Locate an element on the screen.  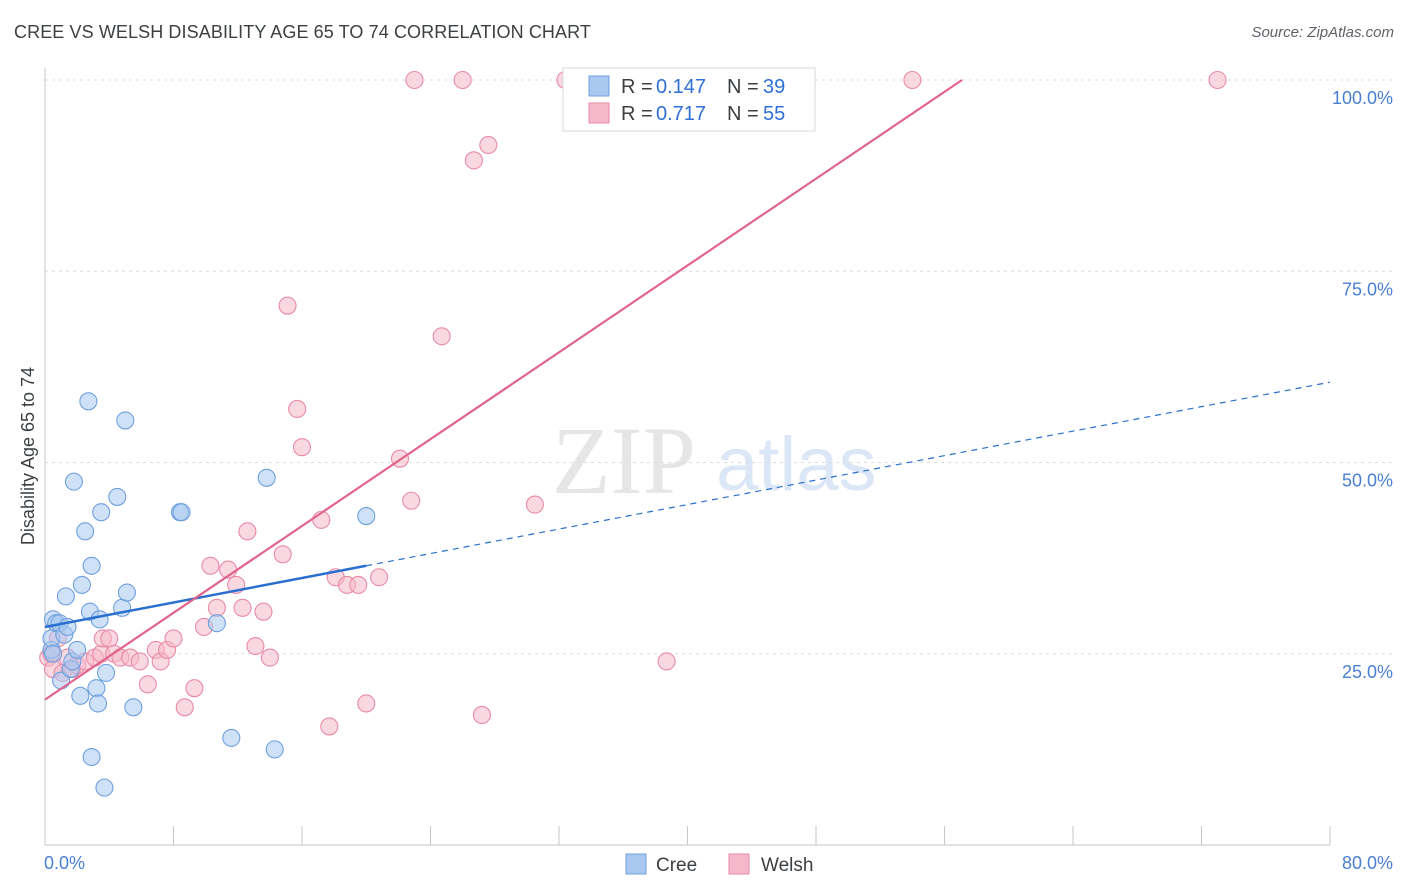
cree-trend-extension is located at coordinates (848, 474).